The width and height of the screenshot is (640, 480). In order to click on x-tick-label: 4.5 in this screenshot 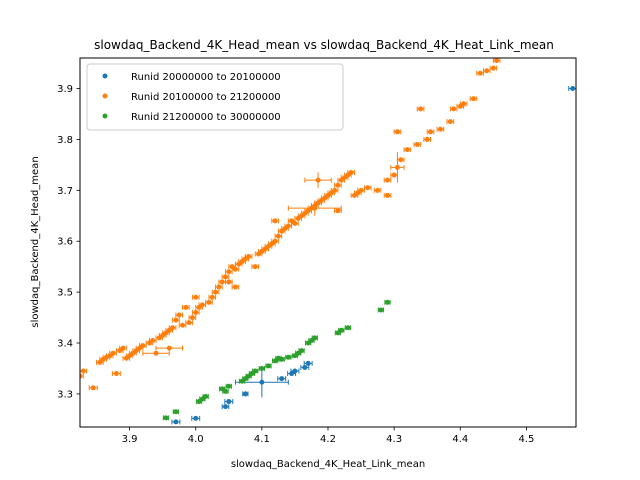, I will do `click(526, 439)`.